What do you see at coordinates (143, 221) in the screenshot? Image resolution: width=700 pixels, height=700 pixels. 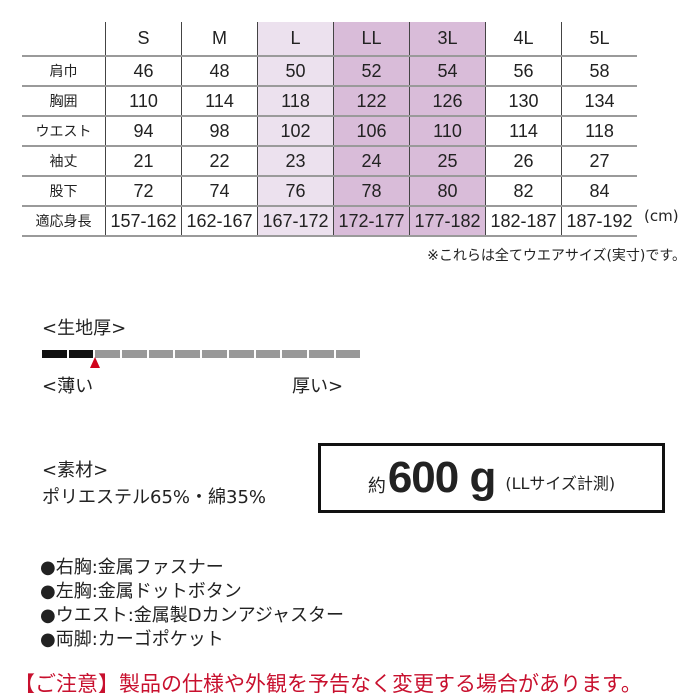 I see `table-cell: 157-162` at bounding box center [143, 221].